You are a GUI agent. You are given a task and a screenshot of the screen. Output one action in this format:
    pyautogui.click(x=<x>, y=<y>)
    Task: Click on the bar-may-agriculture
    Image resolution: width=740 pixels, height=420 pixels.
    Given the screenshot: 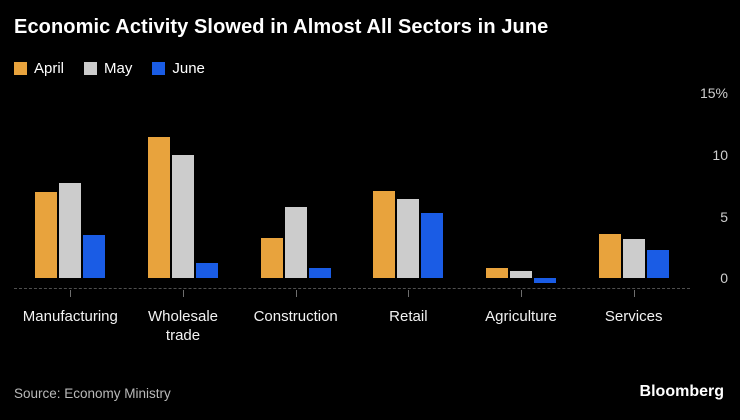 What is the action you would take?
    pyautogui.click(x=521, y=274)
    